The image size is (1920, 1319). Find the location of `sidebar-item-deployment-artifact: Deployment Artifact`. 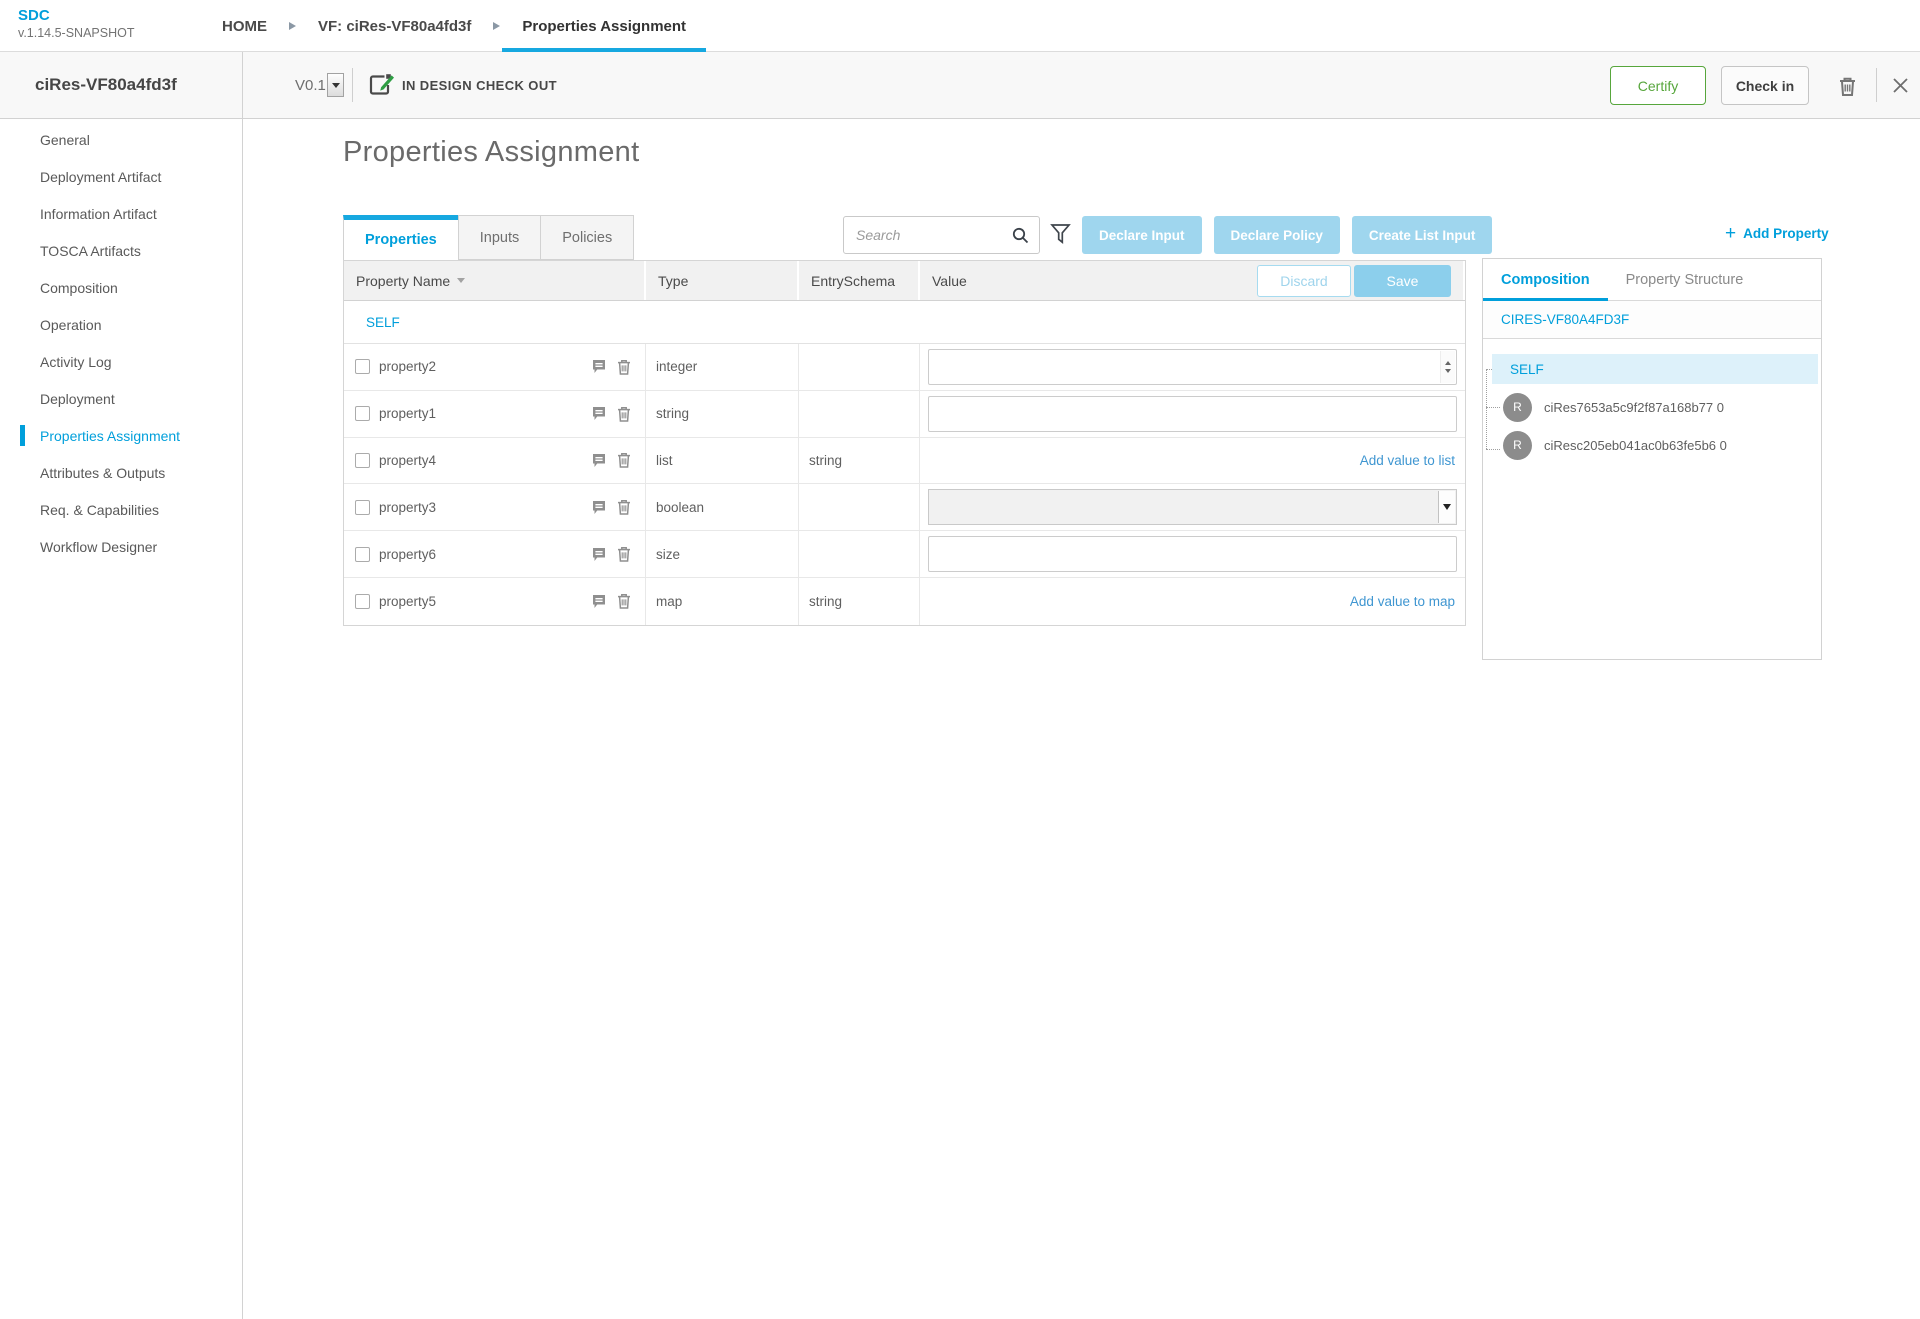

sidebar-item-deployment-artifact: Deployment Artifact is located at coordinates (121, 176).